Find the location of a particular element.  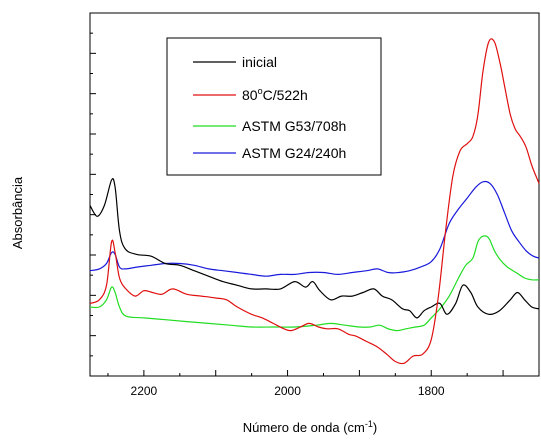

x-axis-ticks: 2200 2000 1800 is located at coordinates (323, 384).